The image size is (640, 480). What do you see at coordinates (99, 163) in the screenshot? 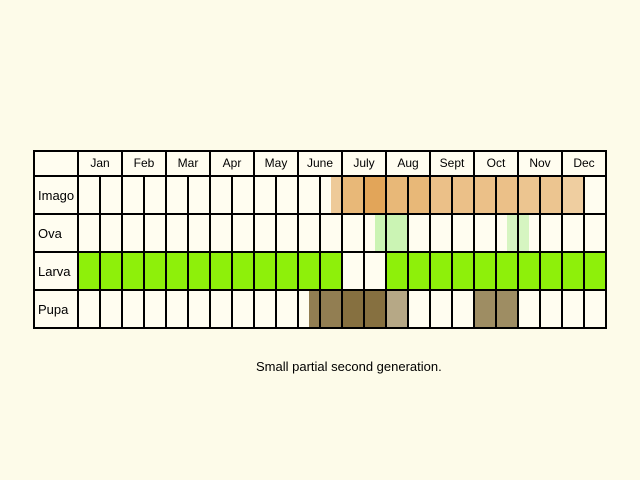
I see `month-label-jan: Jan` at bounding box center [99, 163].